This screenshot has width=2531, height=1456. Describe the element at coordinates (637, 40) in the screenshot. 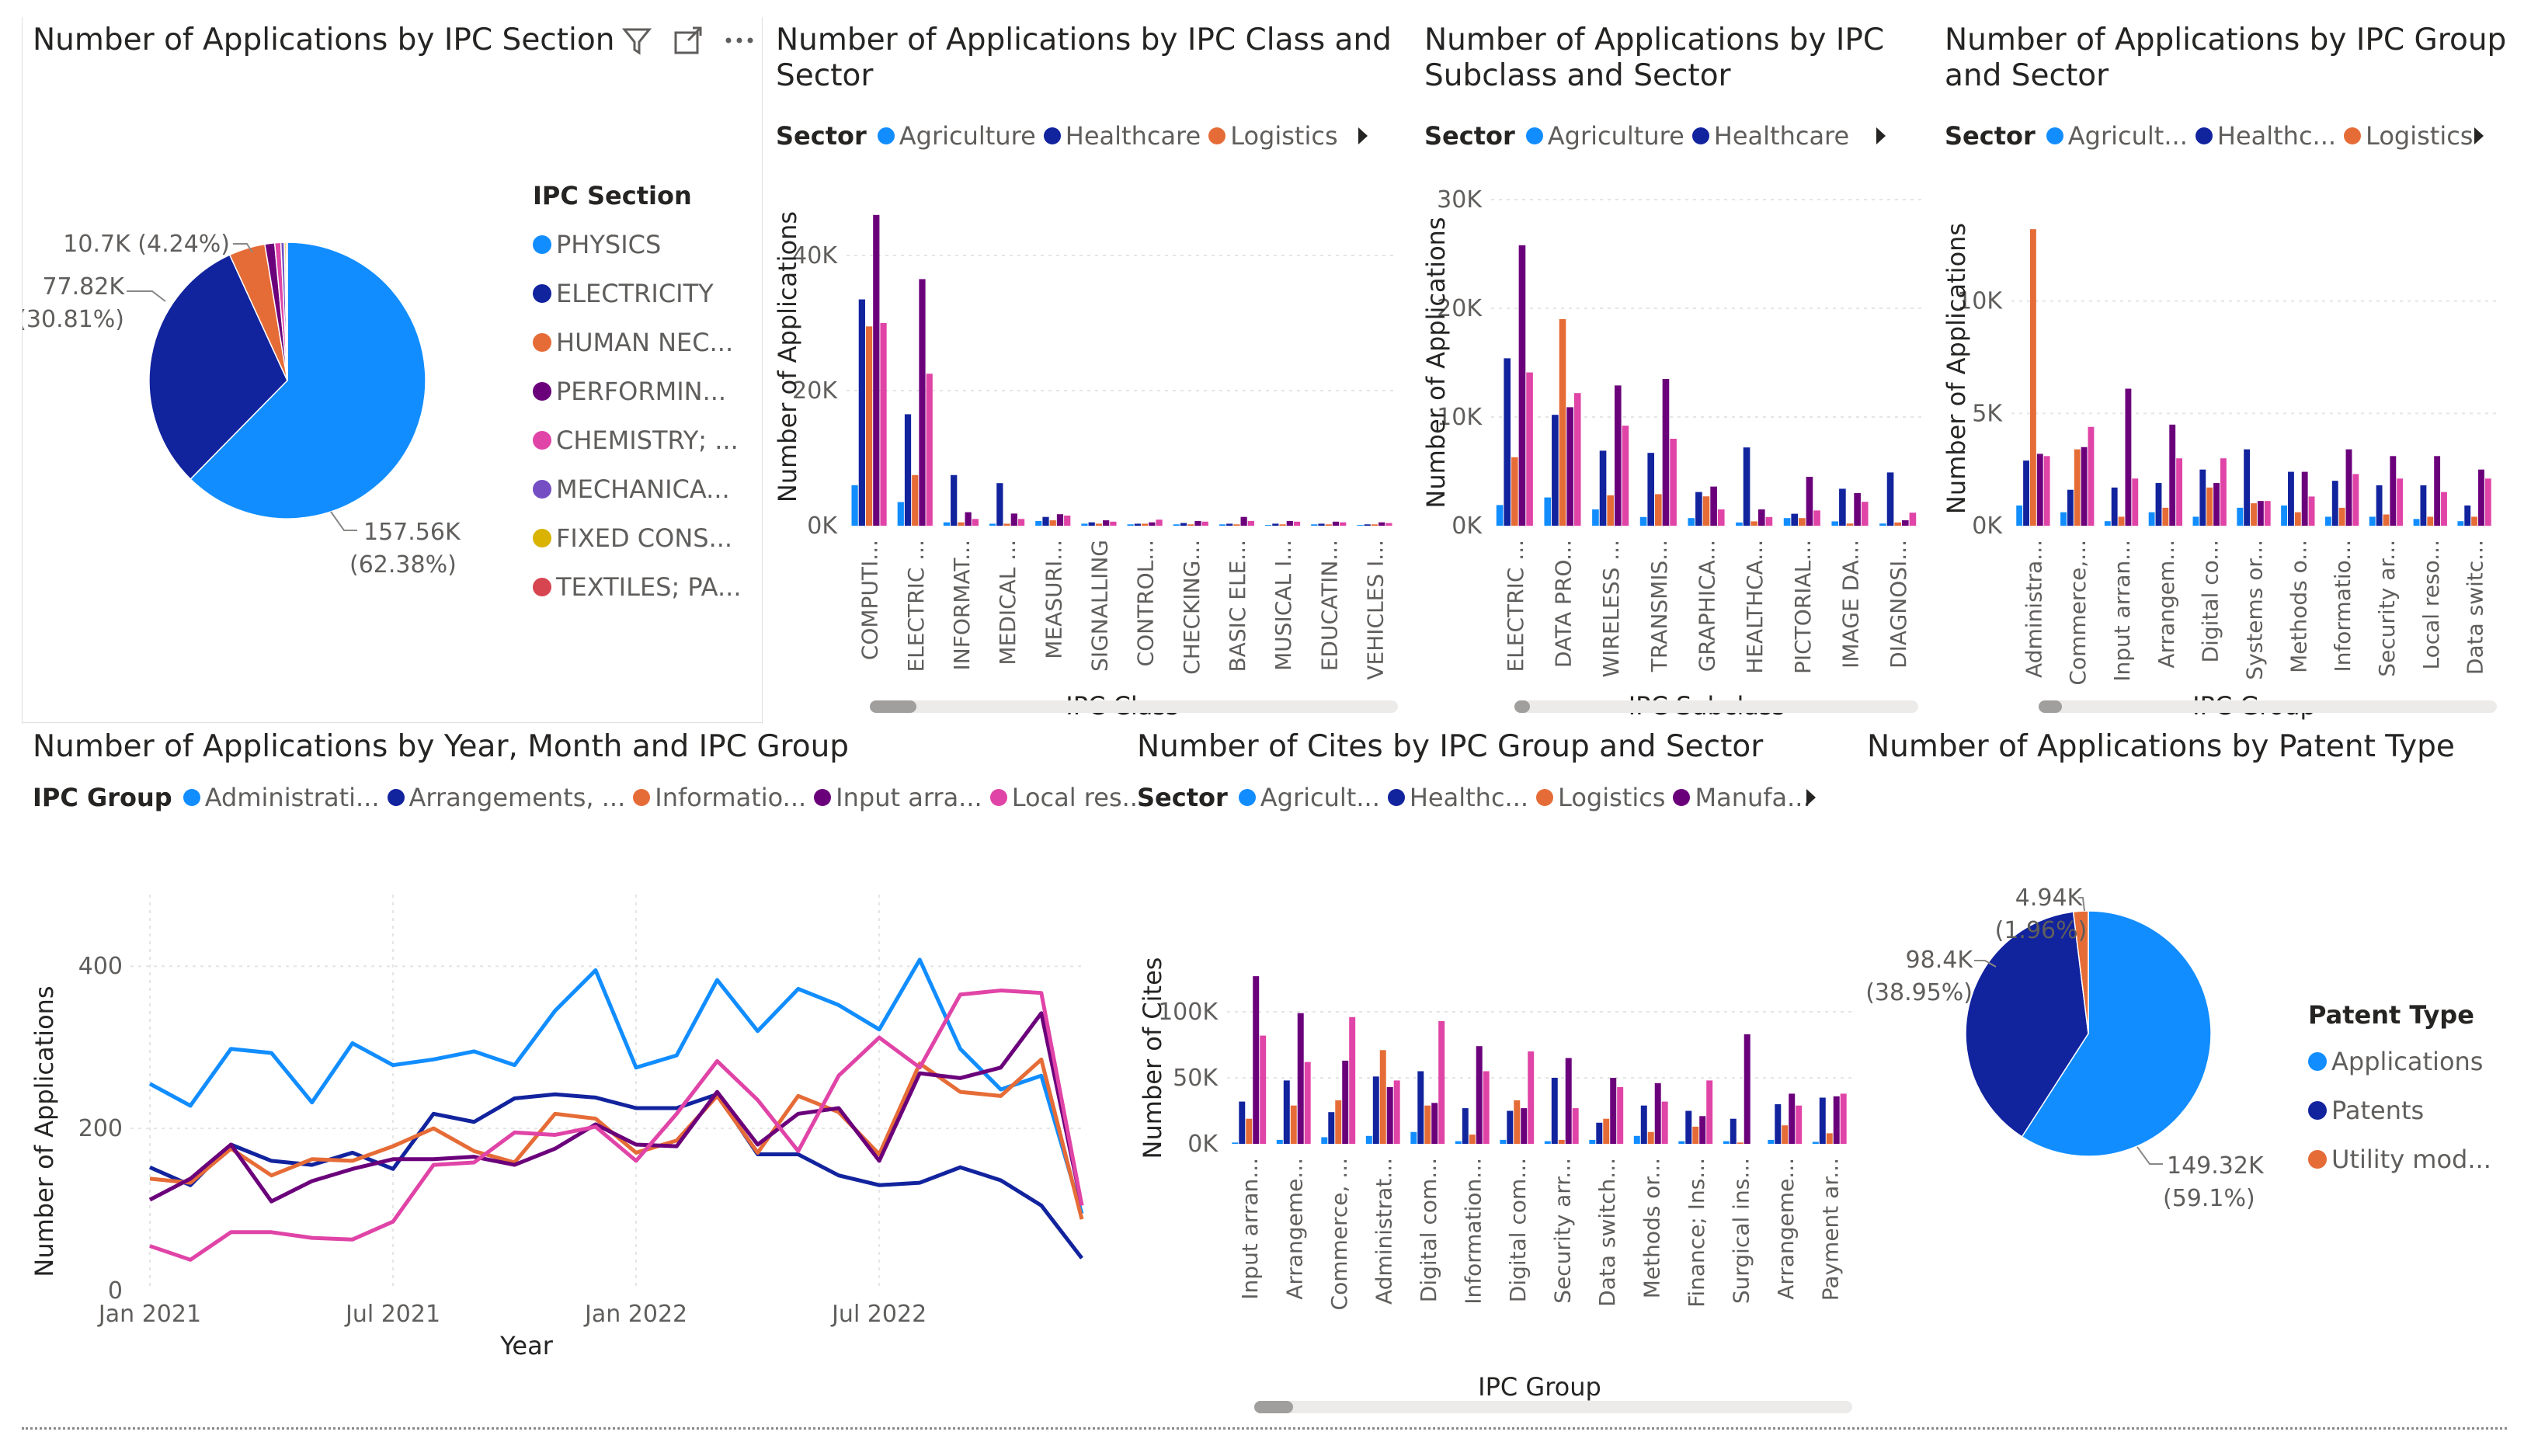

I see `filter-icon` at that location.